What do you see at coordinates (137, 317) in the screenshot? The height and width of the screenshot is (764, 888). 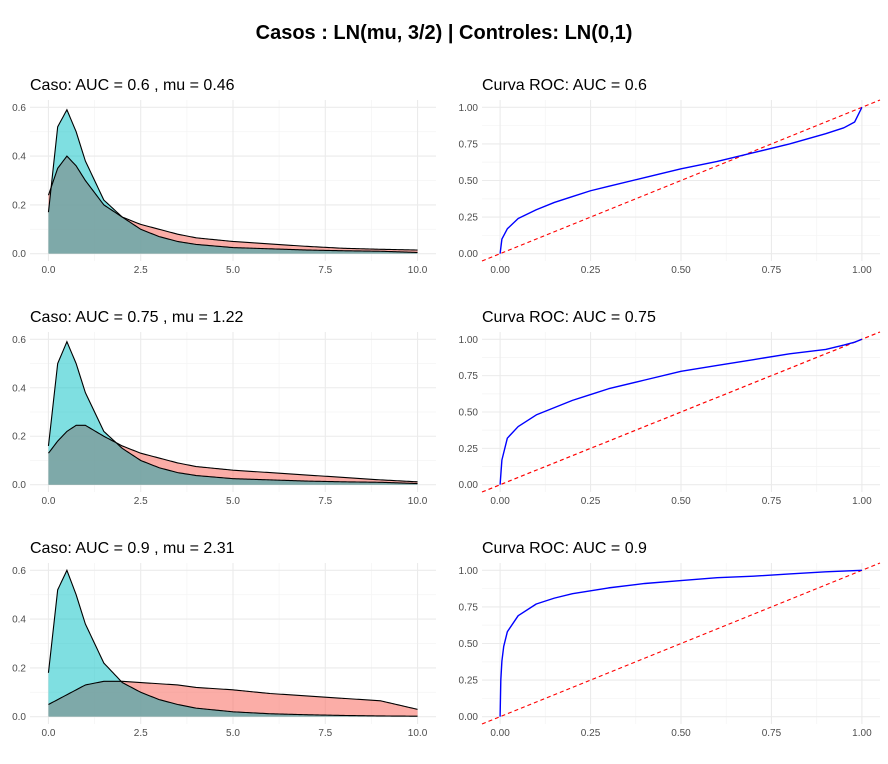 I see `panel-title-2: Caso: AUC = 0.75 , mu = 1.22` at bounding box center [137, 317].